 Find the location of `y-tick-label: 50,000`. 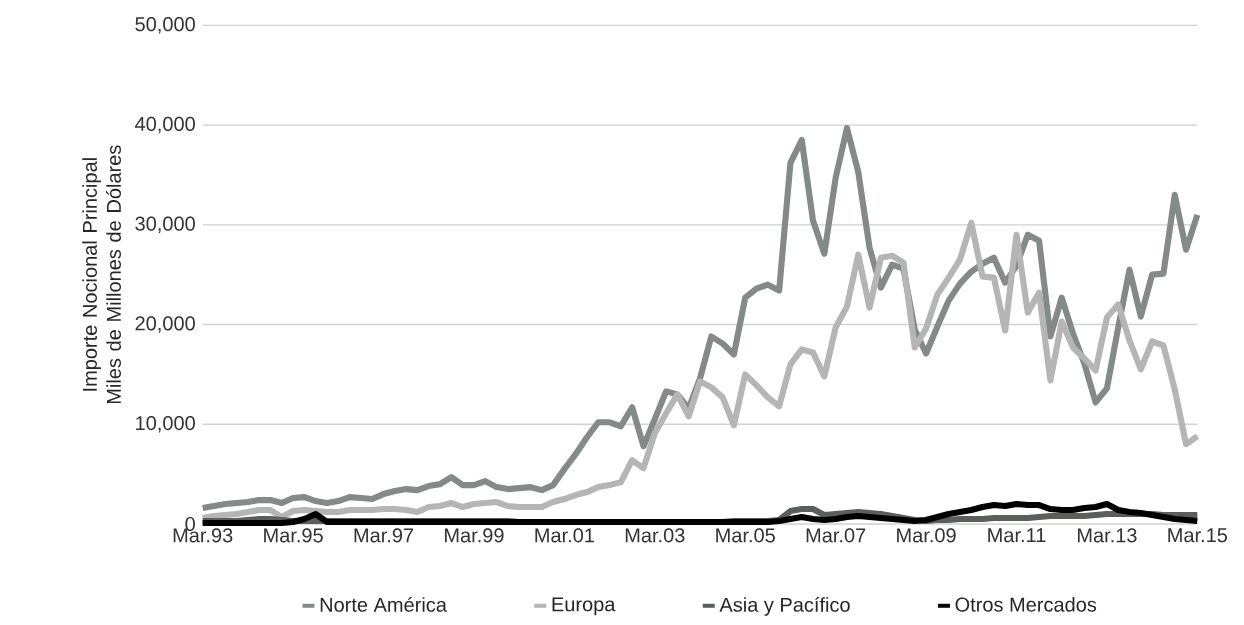

y-tick-label: 50,000 is located at coordinates (165, 25).